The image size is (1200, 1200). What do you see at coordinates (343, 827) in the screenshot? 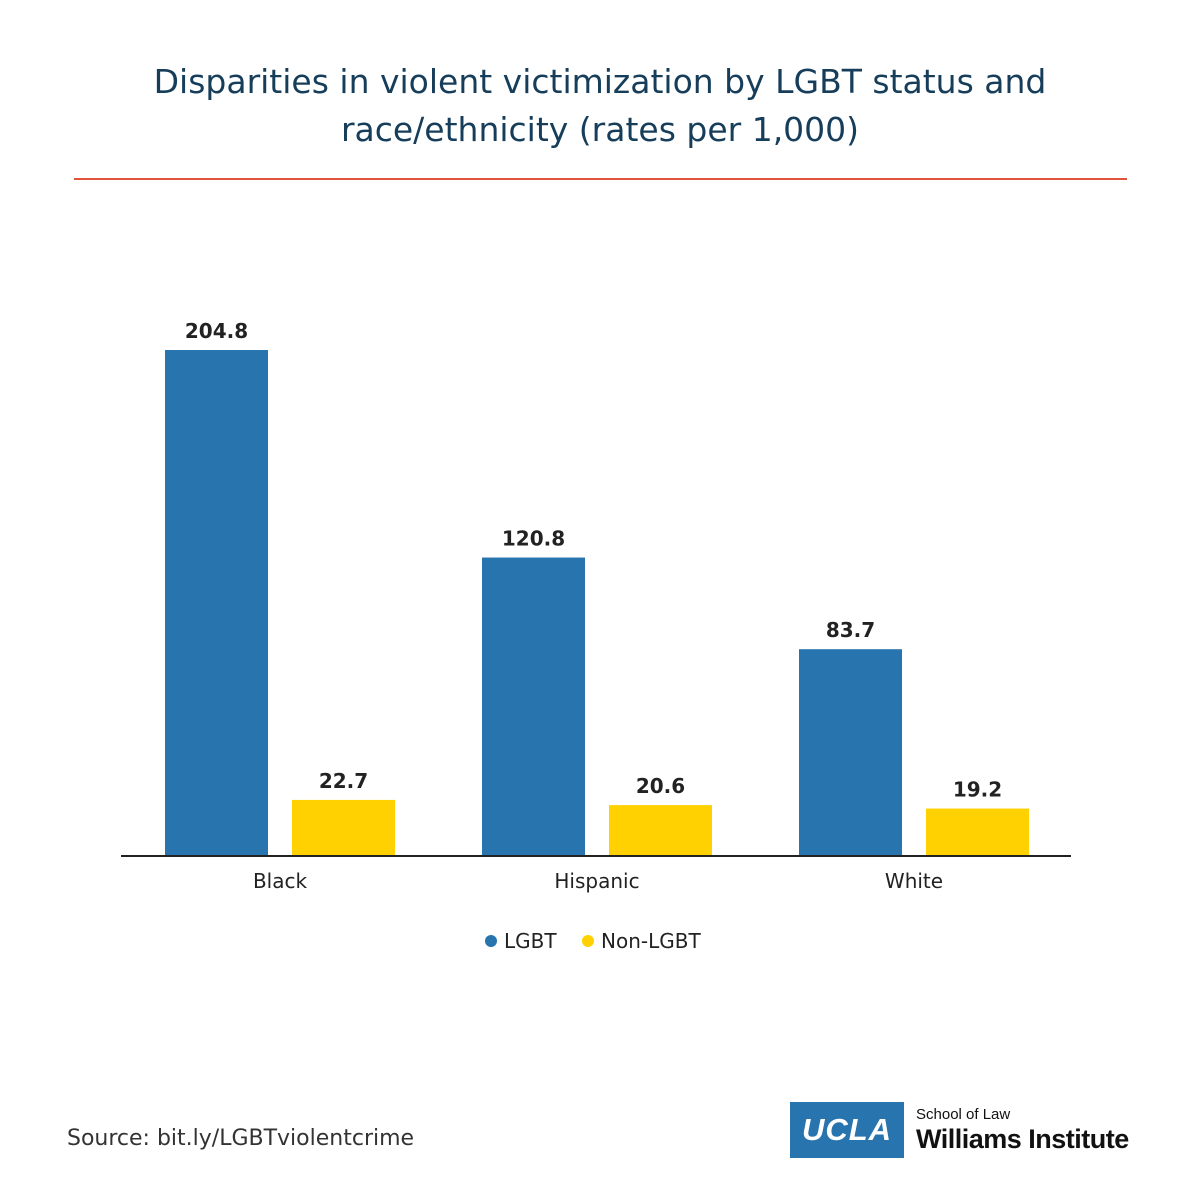
I see `bar-black-non-lgbt` at bounding box center [343, 827].